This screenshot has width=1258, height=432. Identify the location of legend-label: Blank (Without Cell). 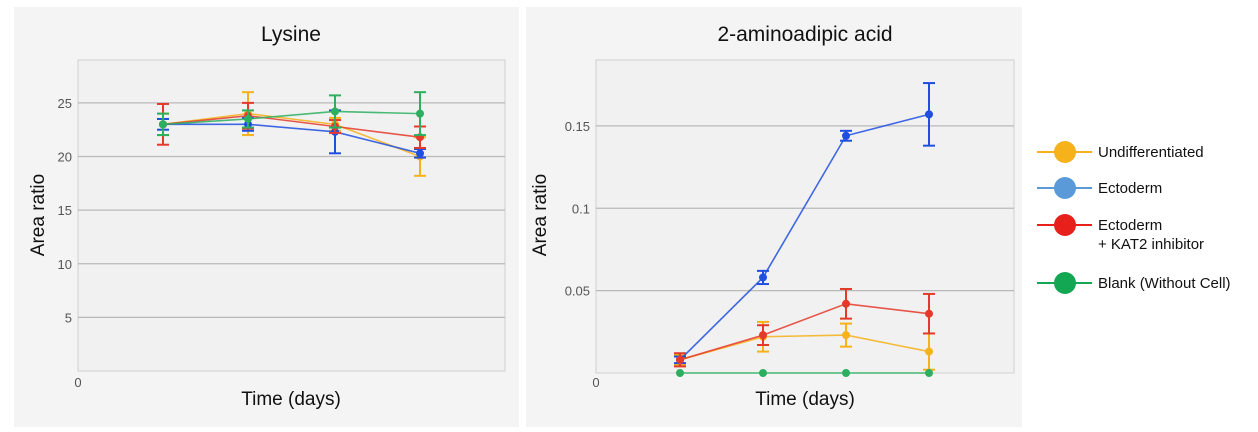
(1164, 283).